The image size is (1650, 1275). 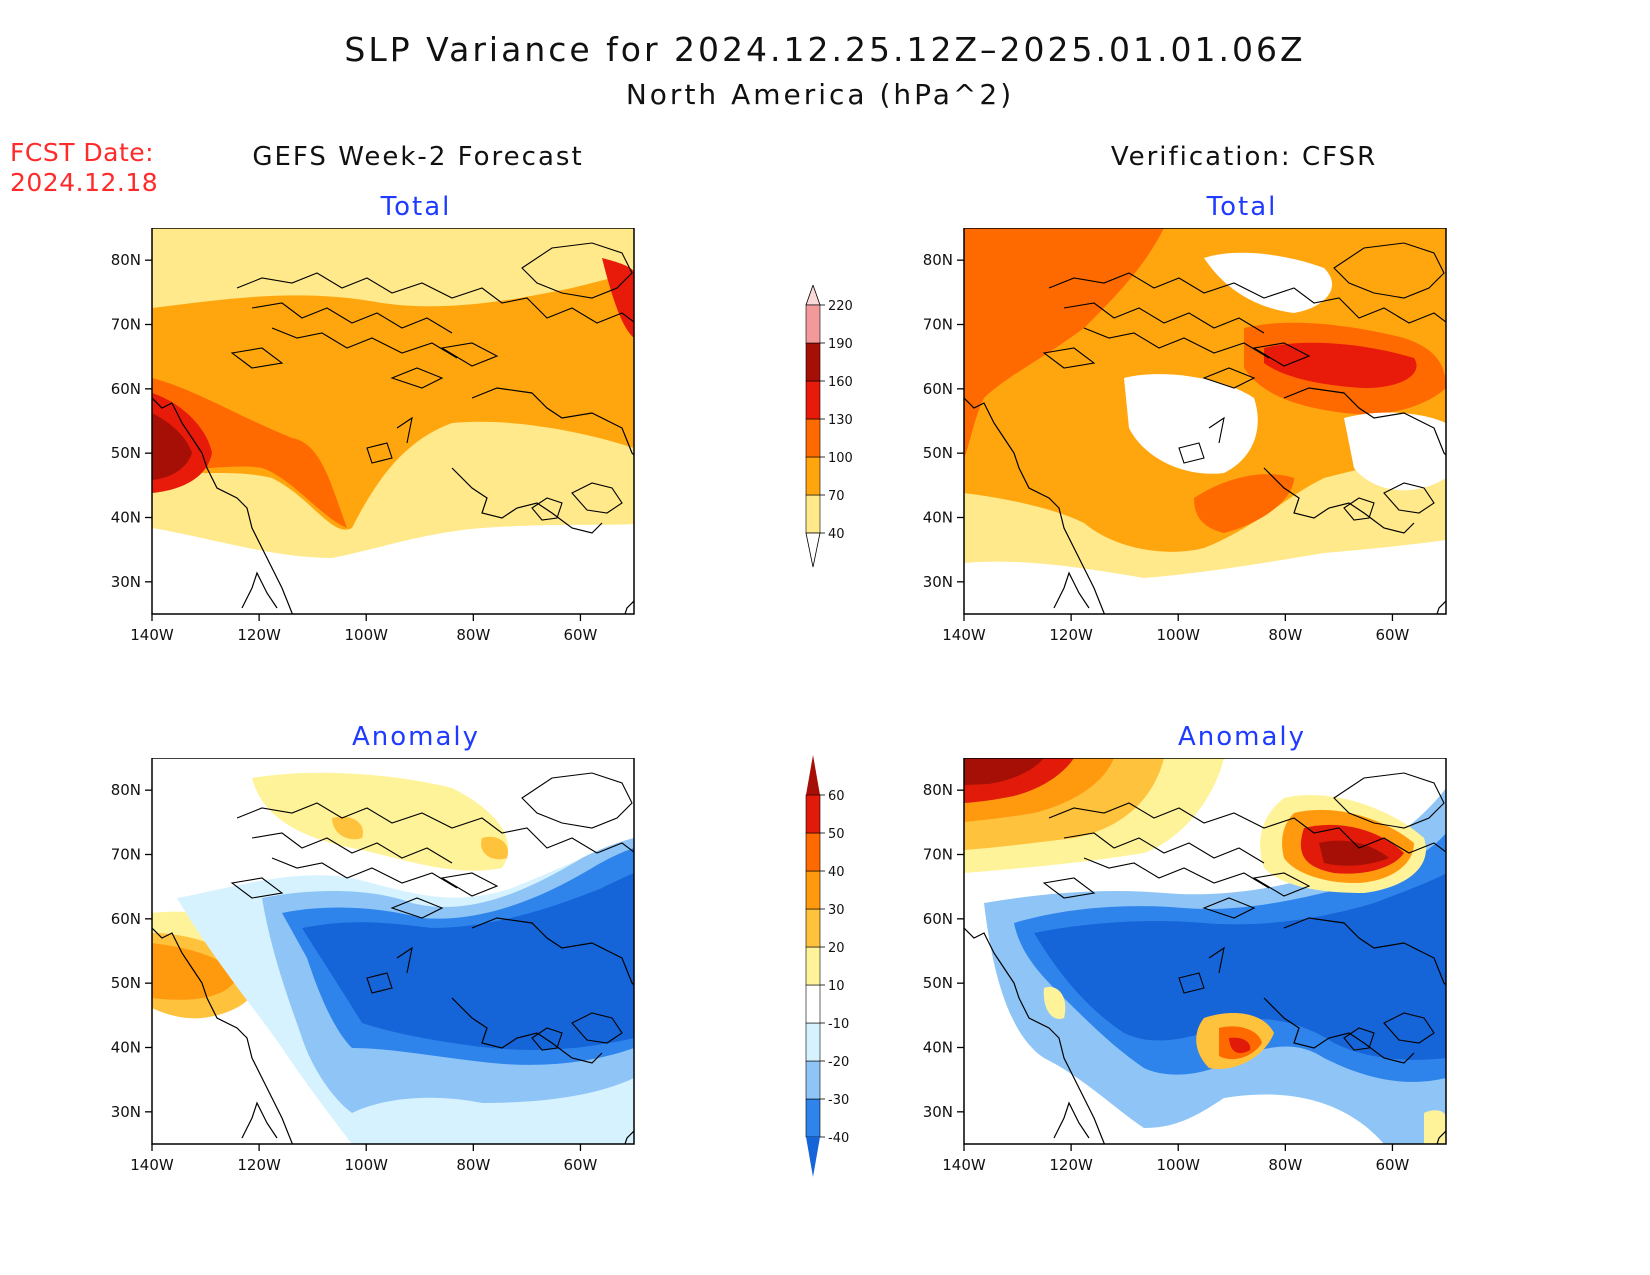 I want to click on colorbar-label: 130, so click(x=840, y=420).